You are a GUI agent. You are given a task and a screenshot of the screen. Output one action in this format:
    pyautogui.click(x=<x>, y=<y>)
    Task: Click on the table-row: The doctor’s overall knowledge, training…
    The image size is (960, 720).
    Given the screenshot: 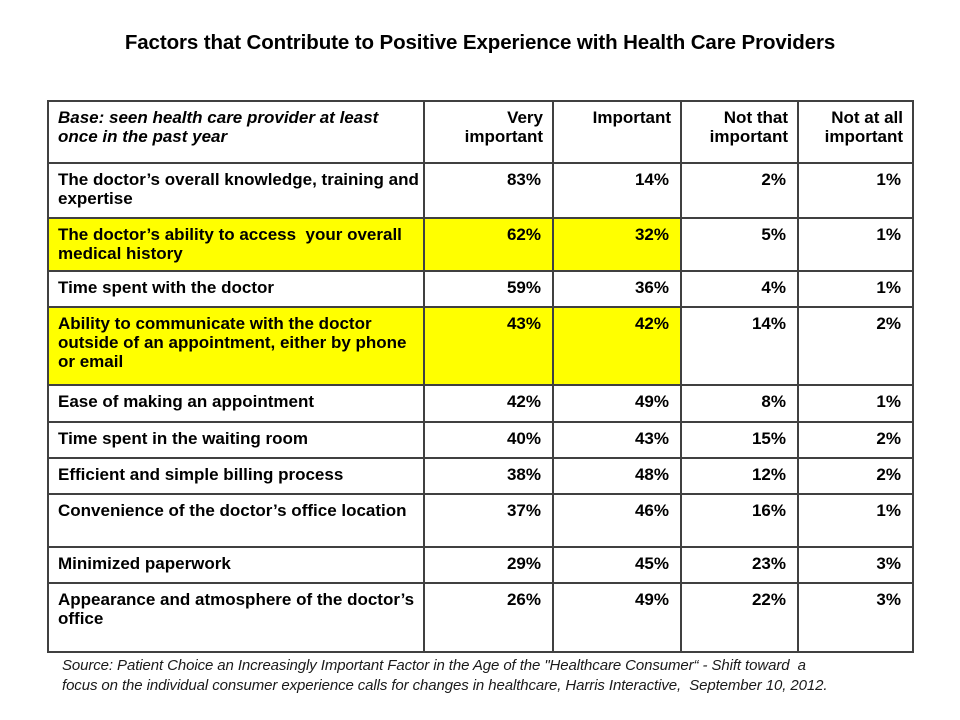 What is the action you would take?
    pyautogui.click(x=480, y=190)
    